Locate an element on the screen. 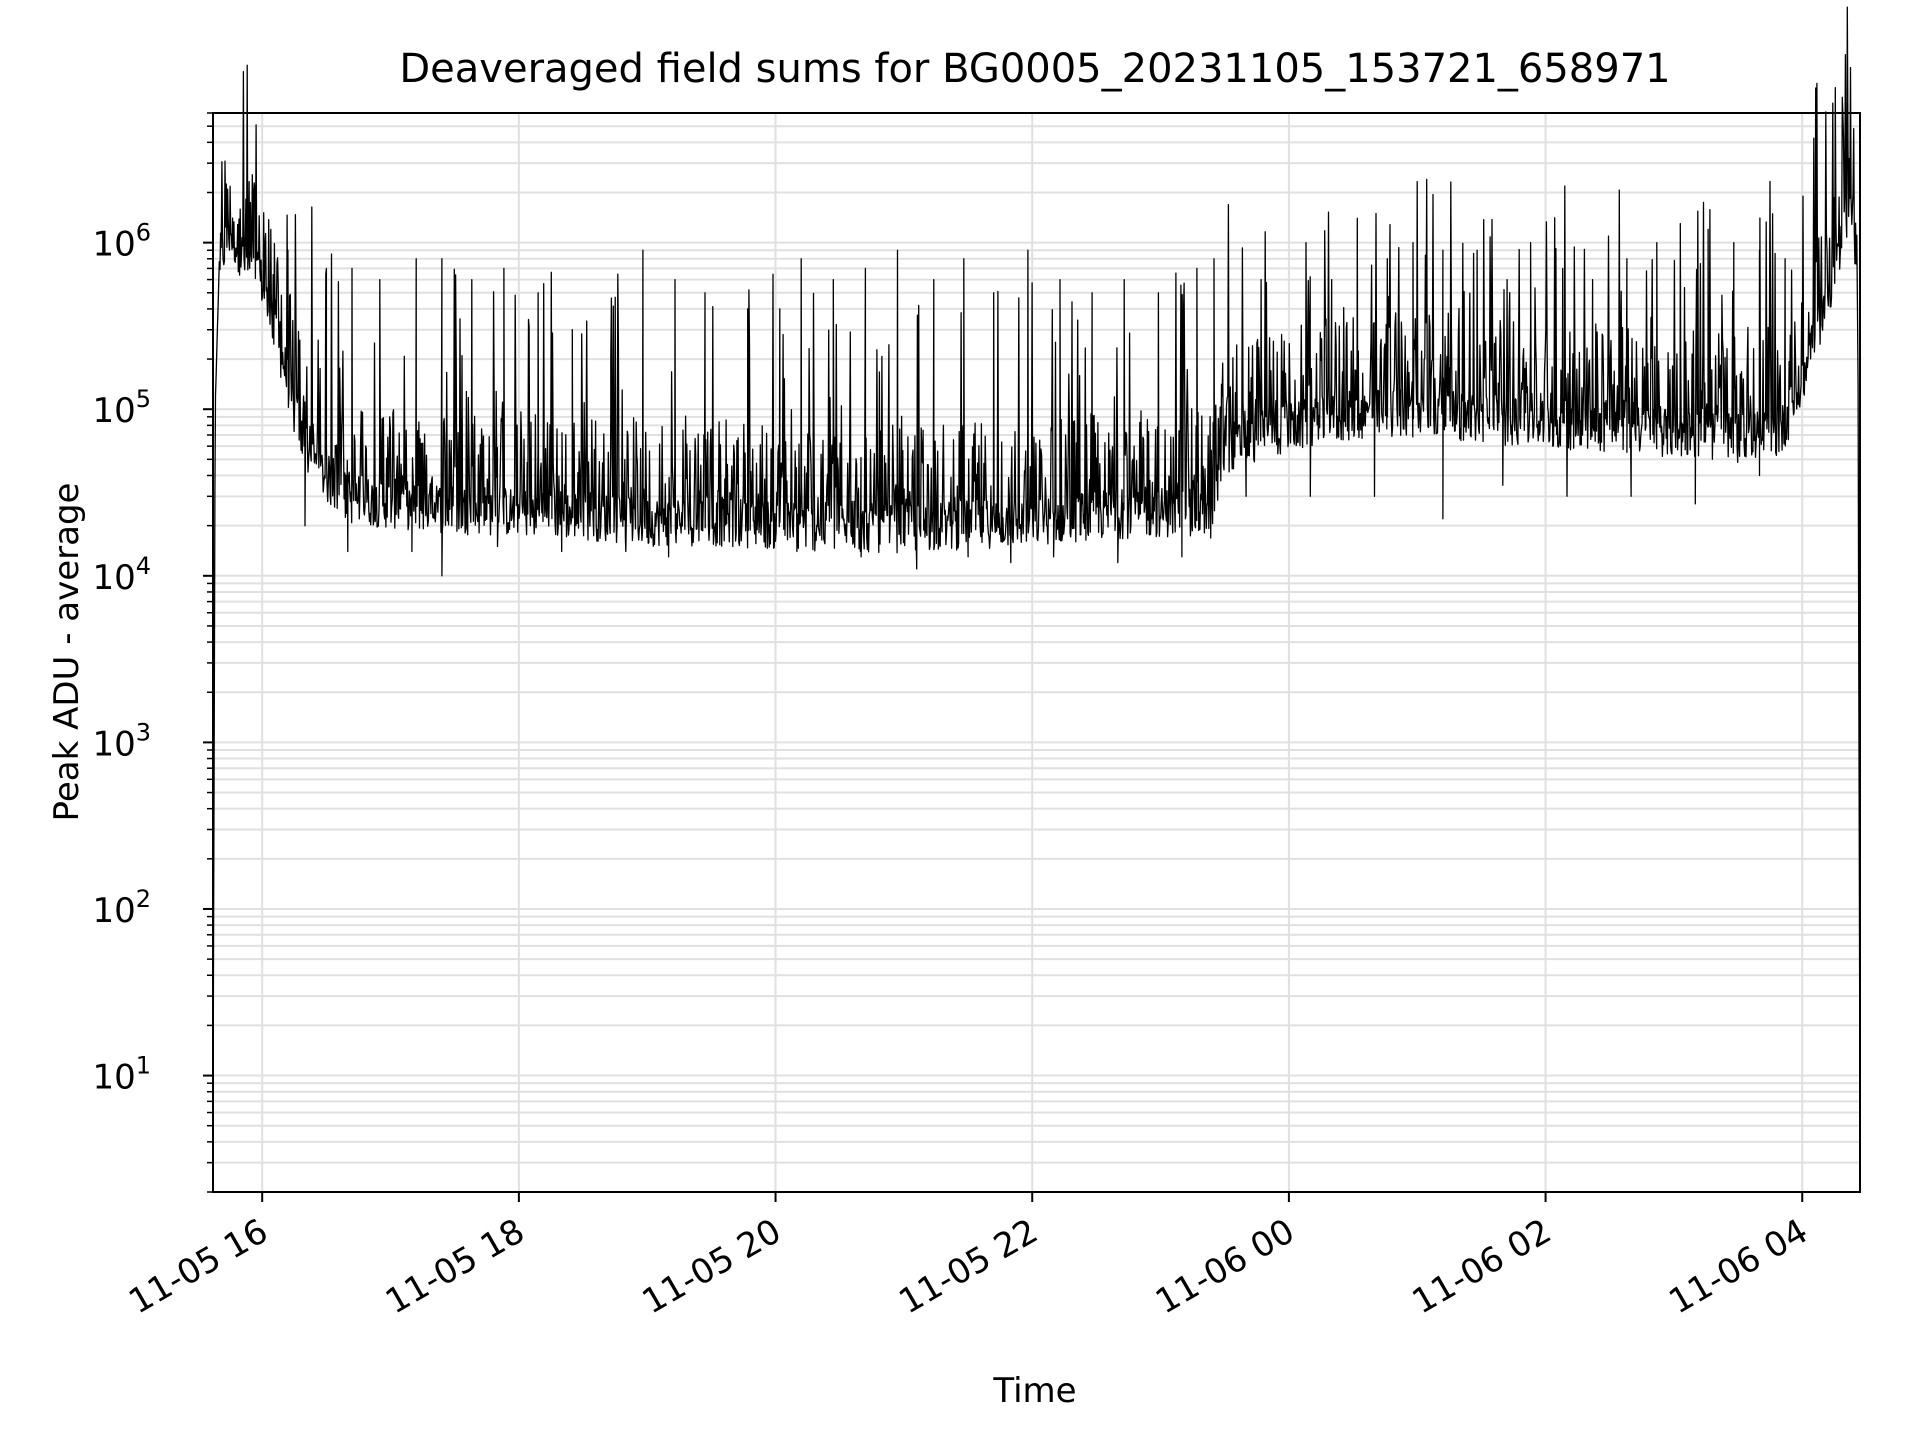 The image size is (1920, 1440). y-tick-label: 10³ is located at coordinates (121, 741).